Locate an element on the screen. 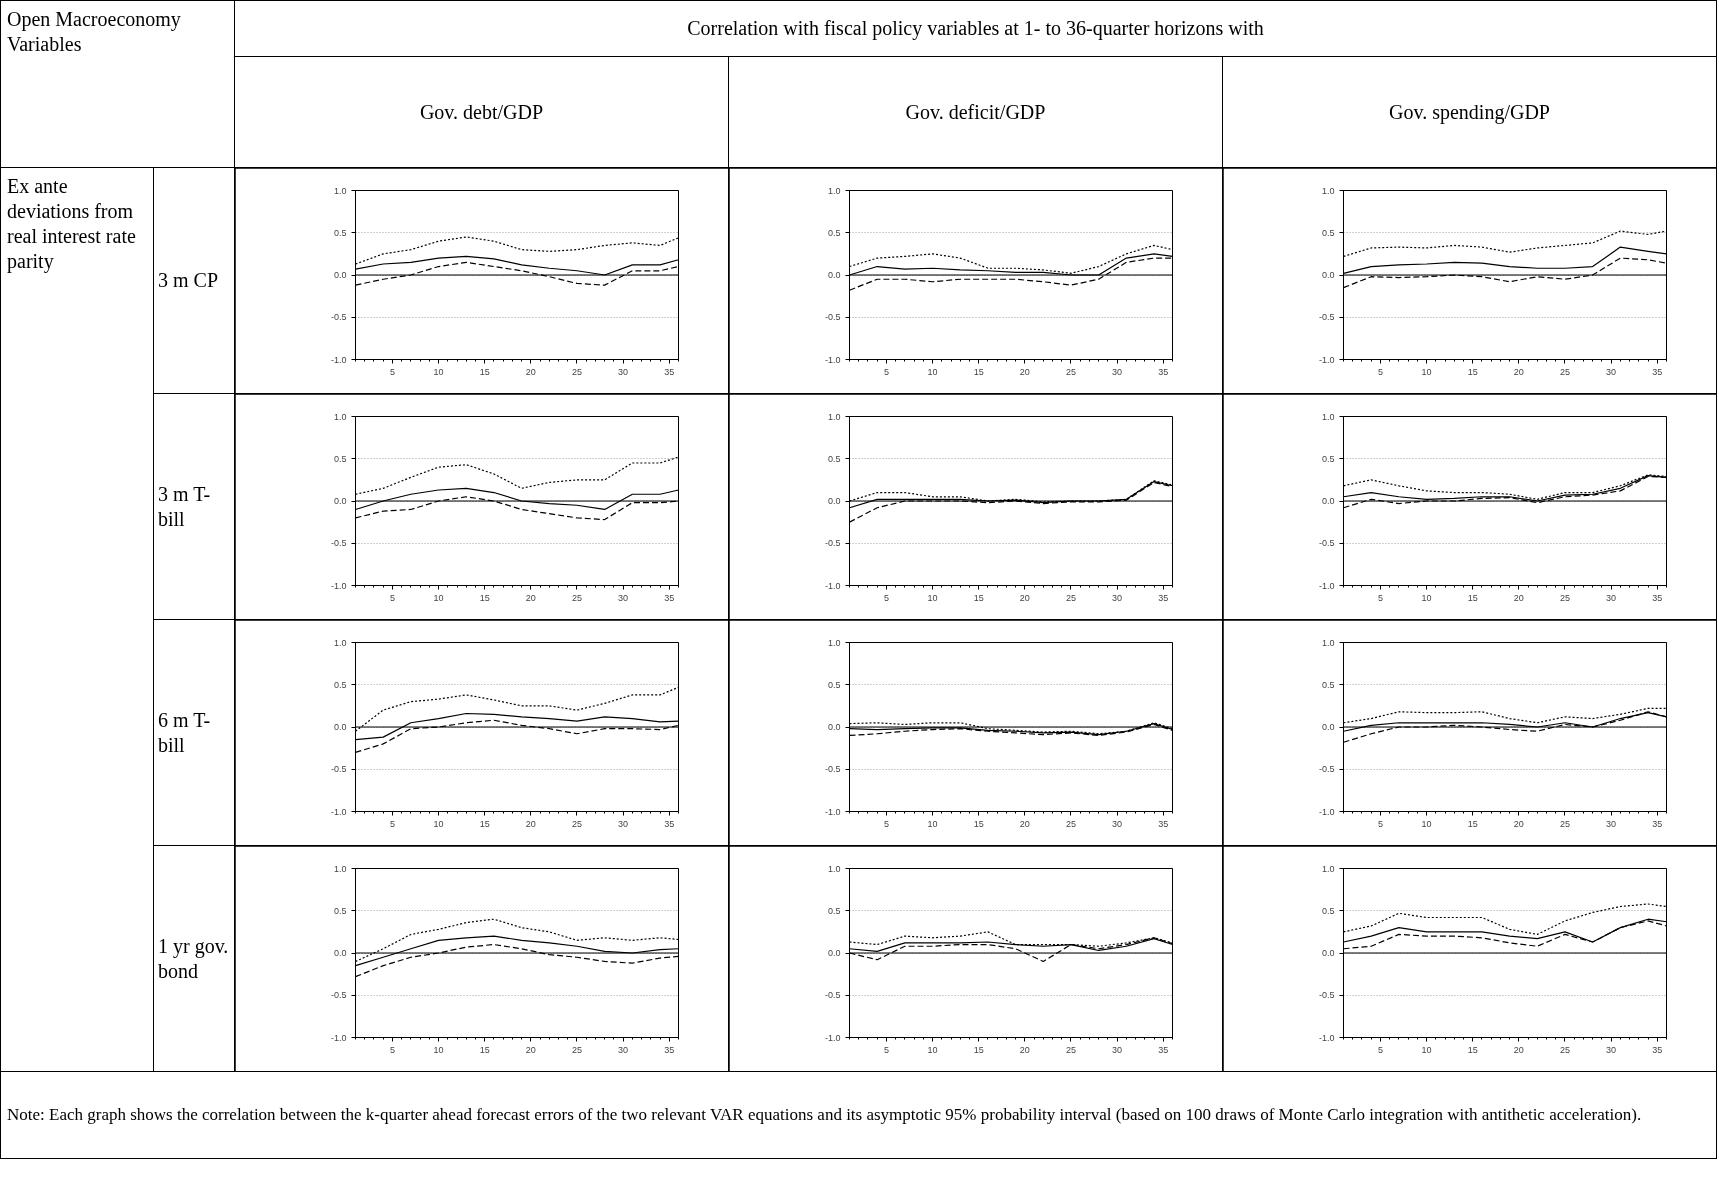 The height and width of the screenshot is (1178, 1719). text: Ex ante deviations from real interest rate parity is located at coordinates (72, 224).